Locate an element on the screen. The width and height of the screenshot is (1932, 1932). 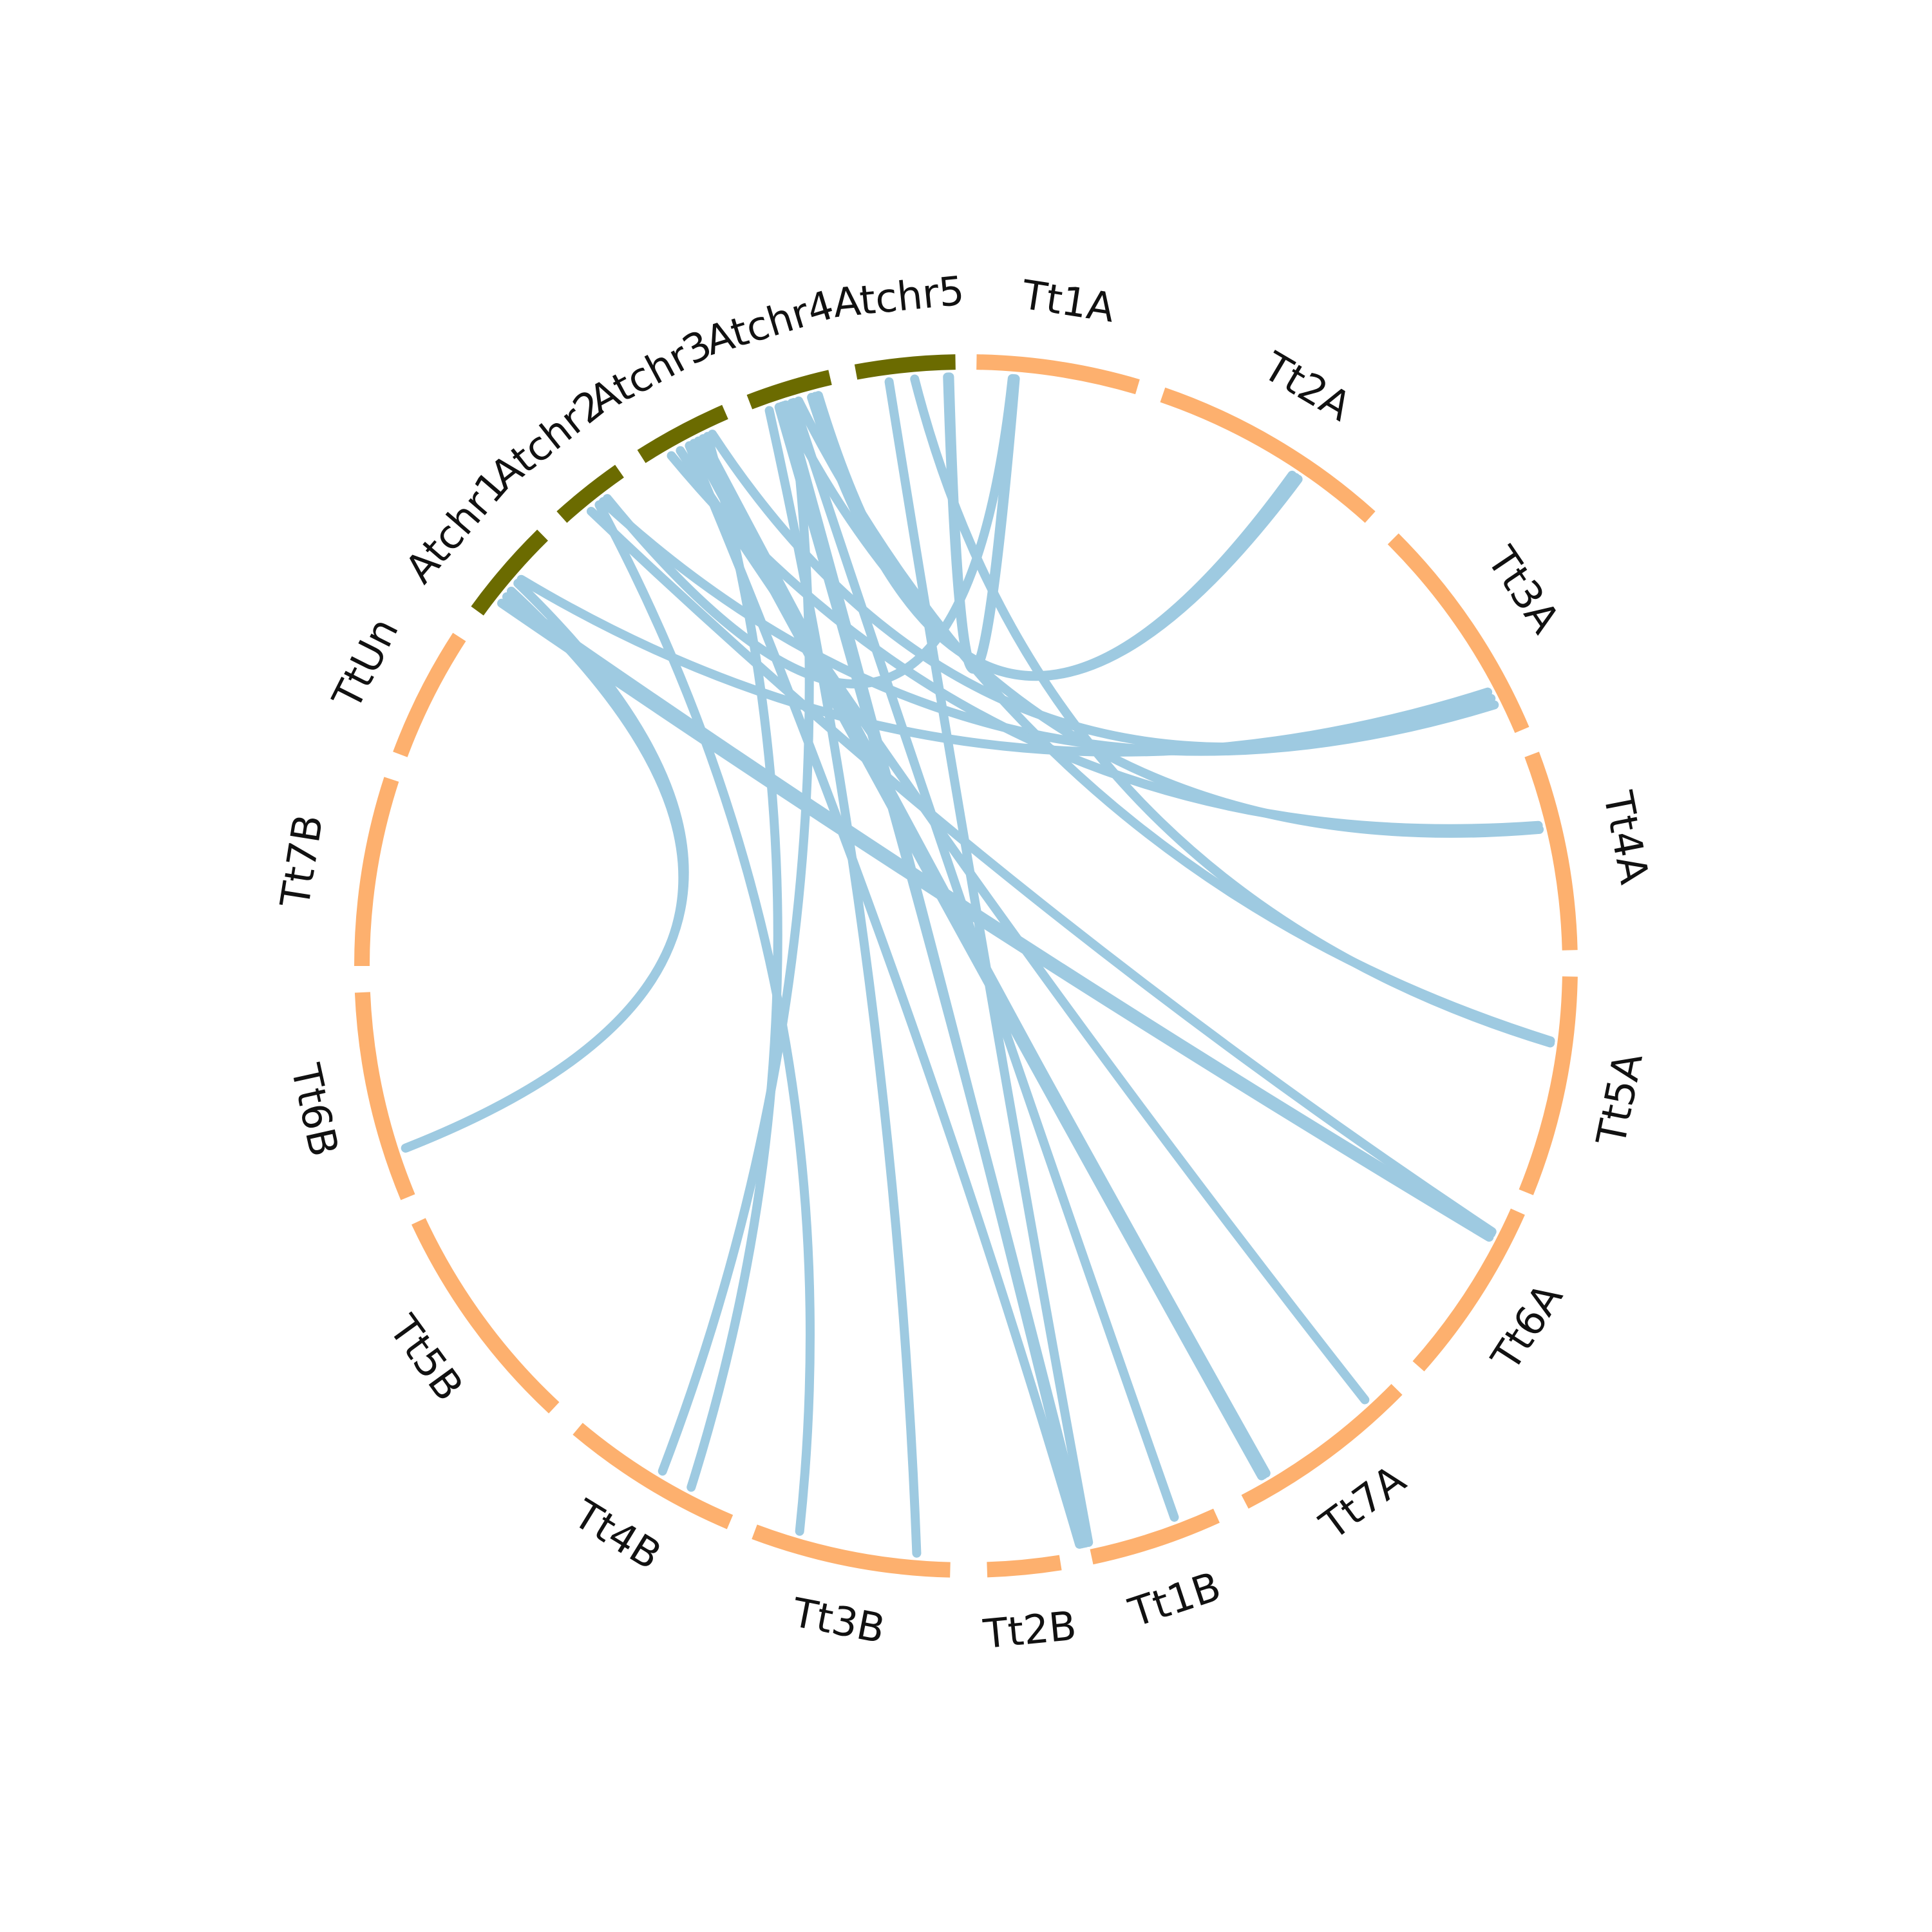
chromosome-arc-tt7b is located at coordinates (377, 872).